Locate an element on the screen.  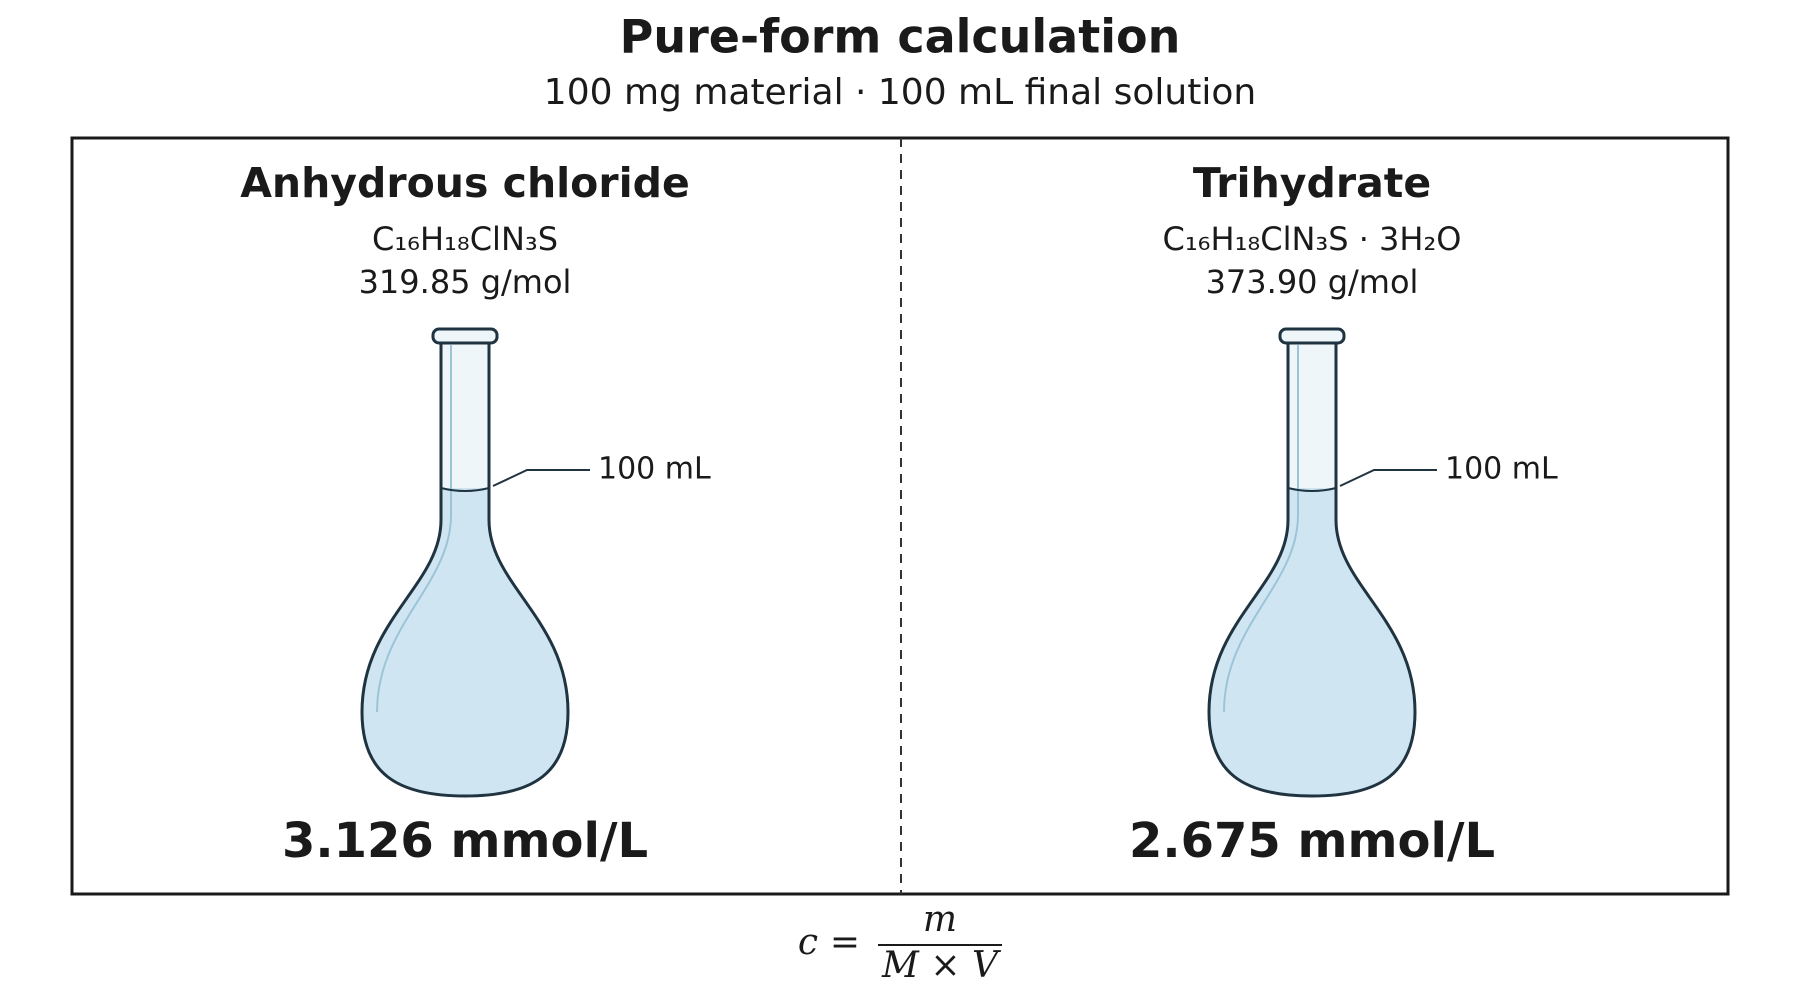
formula: C₁₆H₁₈ClN₃S · 3H₂O is located at coordinates (1312, 239).